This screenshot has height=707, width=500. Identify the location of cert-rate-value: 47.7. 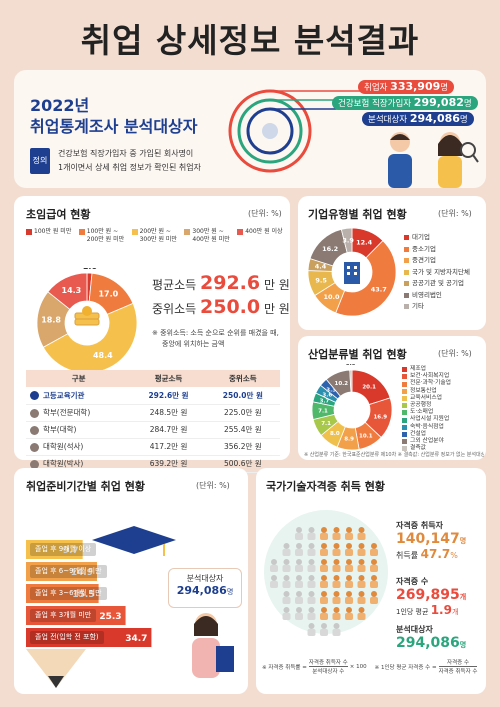
(435, 554).